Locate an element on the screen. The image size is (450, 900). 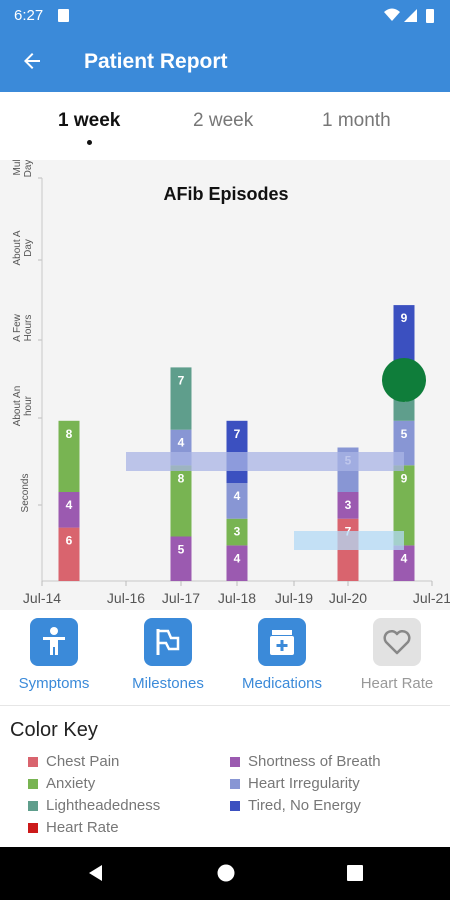
y-level-label-line: Seconds is located at coordinates (25, 493).